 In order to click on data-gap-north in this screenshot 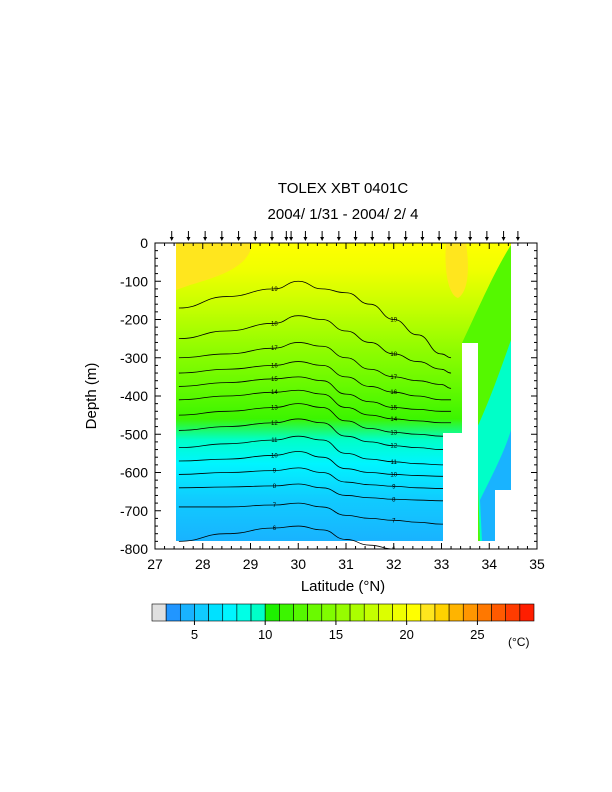, I will do `click(470, 443)`.